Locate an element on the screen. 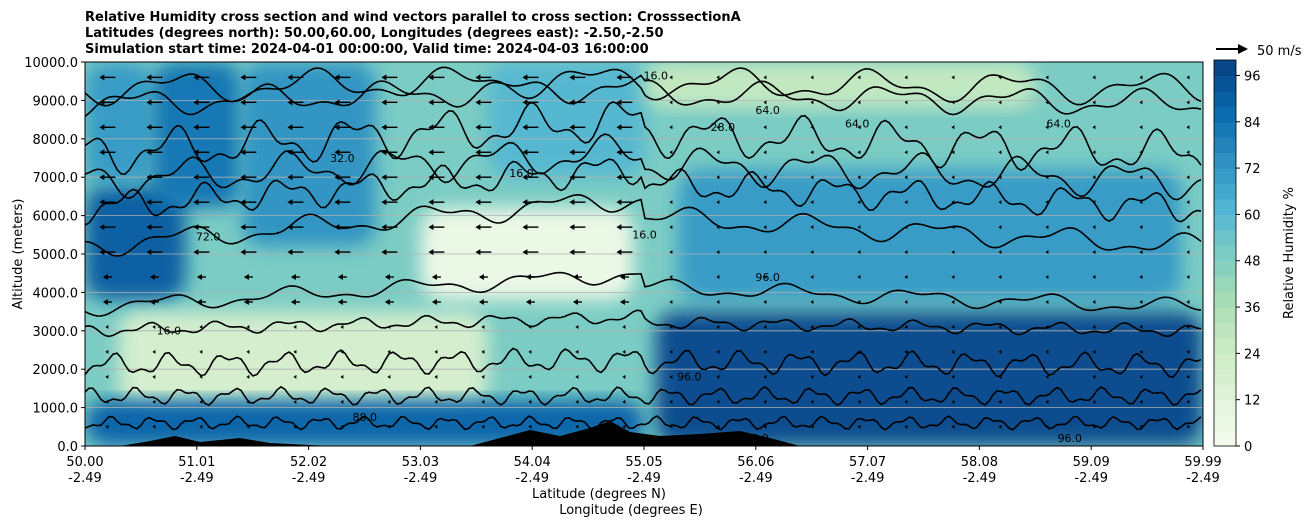  colorbar-tick-label: 96 is located at coordinates (1252, 76).